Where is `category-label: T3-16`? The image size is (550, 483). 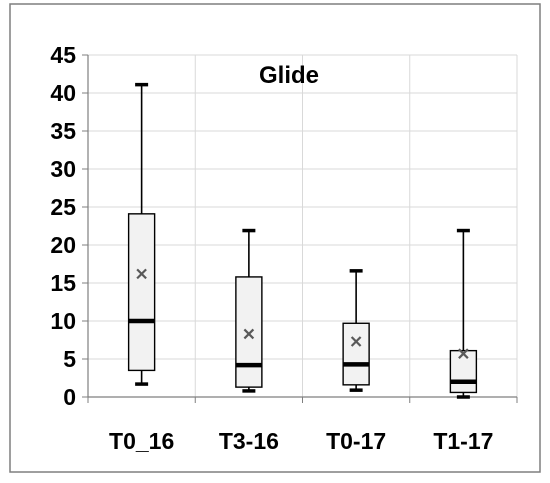 category-label: T3-16 is located at coordinates (249, 441).